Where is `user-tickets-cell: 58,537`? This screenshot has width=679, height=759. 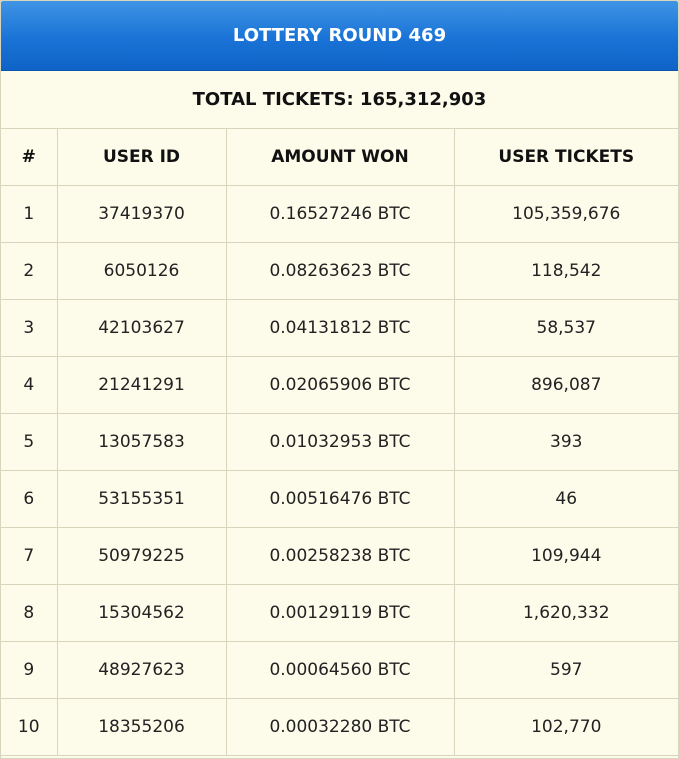
user-tickets-cell: 58,537 is located at coordinates (566, 328).